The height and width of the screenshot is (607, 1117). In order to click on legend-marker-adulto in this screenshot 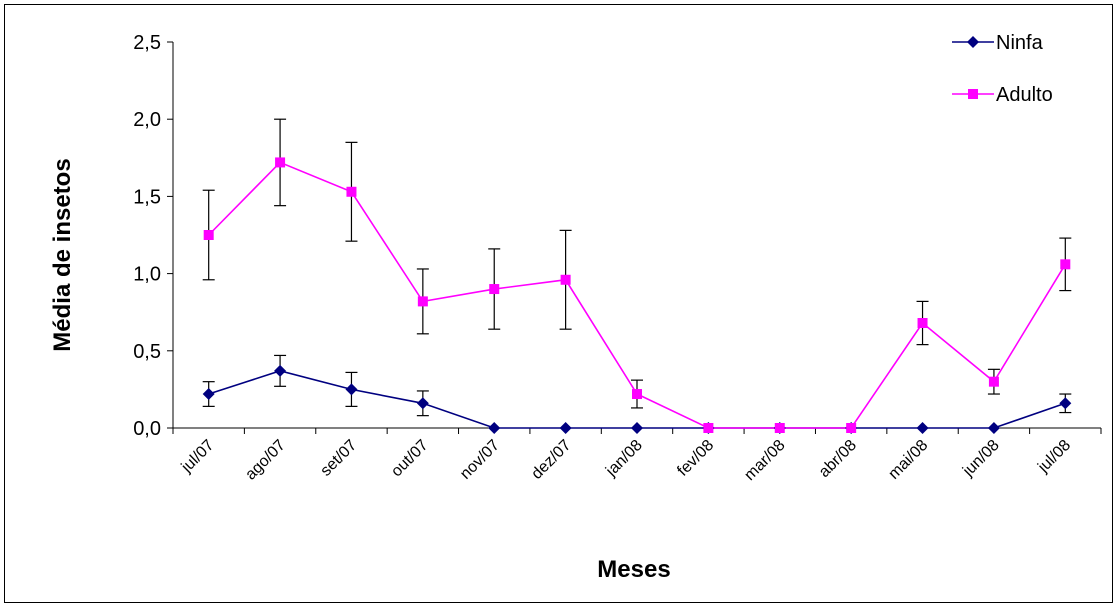, I will do `click(973, 94)`.